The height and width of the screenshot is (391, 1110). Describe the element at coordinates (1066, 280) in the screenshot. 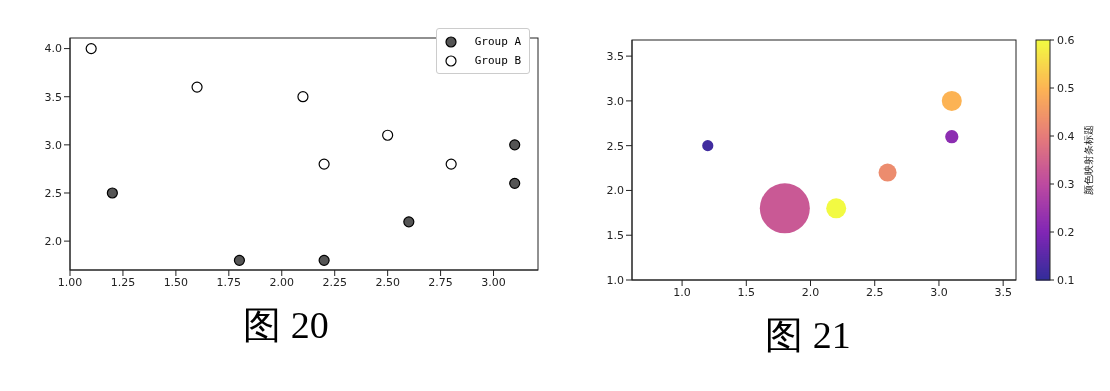

I see `color-bar-label: 0.1` at that location.